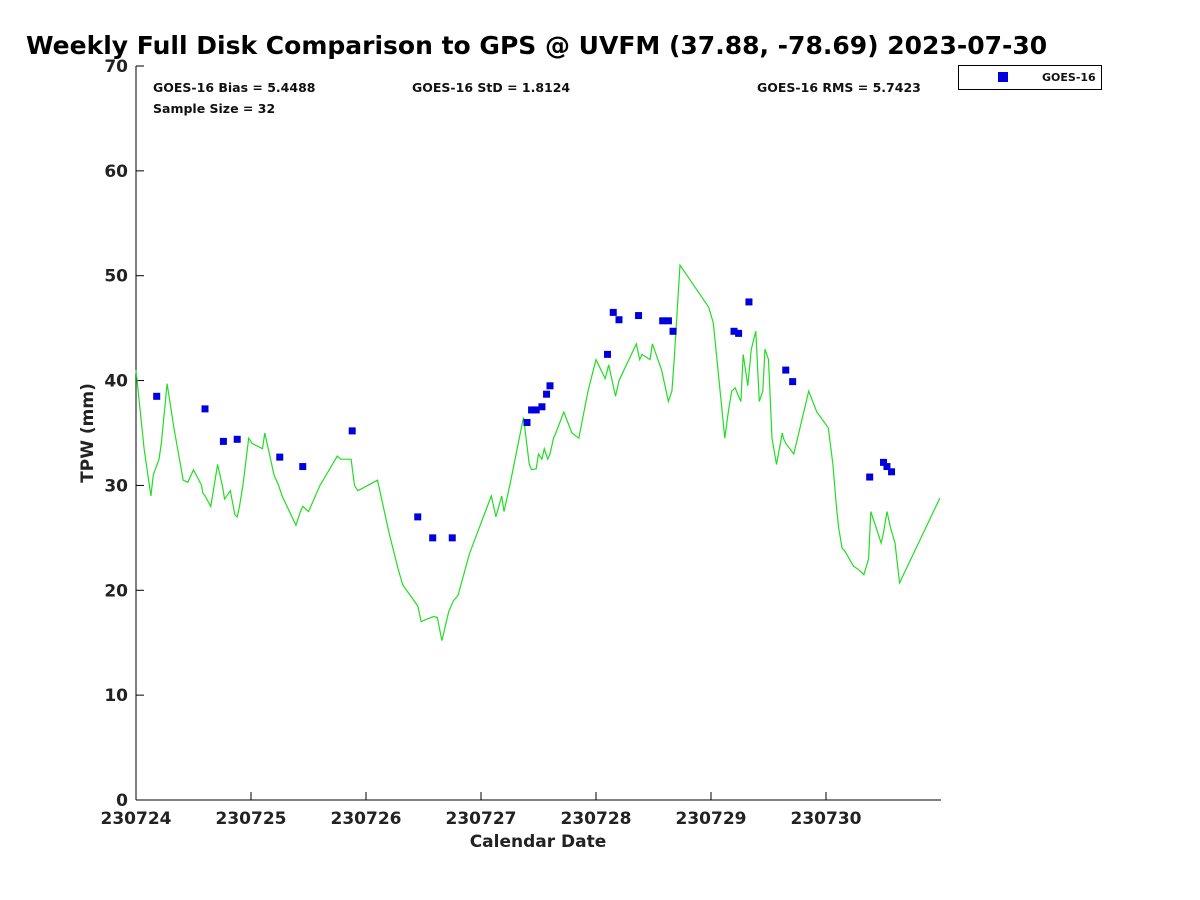  What do you see at coordinates (116, 591) in the screenshot?
I see `y-tick-label: 20` at bounding box center [116, 591].